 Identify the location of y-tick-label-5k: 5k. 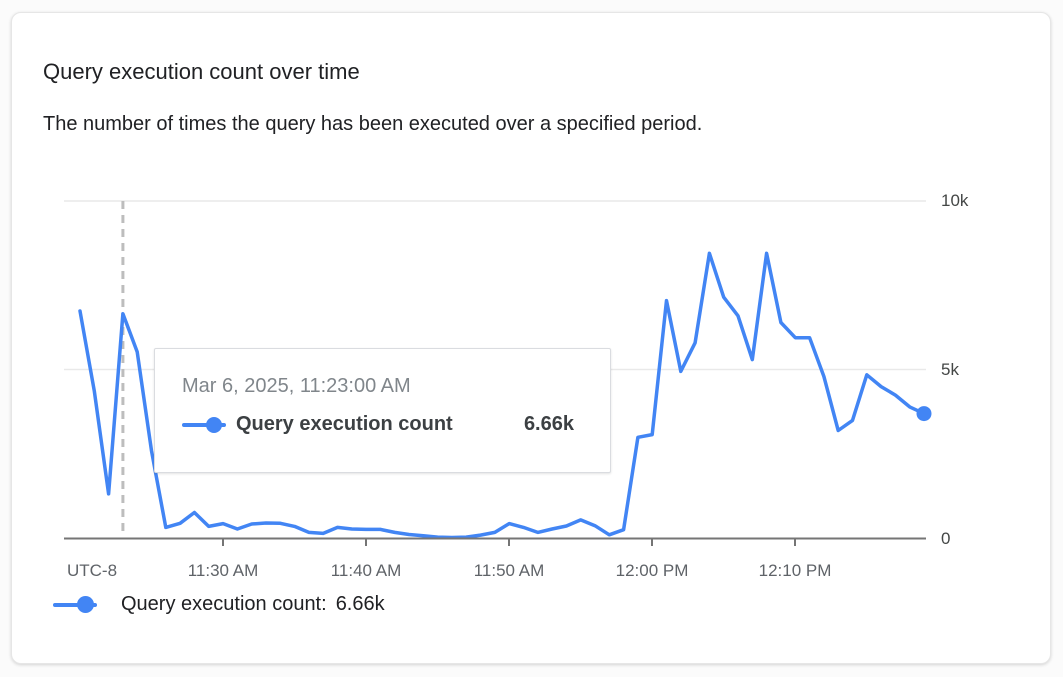
(950, 369).